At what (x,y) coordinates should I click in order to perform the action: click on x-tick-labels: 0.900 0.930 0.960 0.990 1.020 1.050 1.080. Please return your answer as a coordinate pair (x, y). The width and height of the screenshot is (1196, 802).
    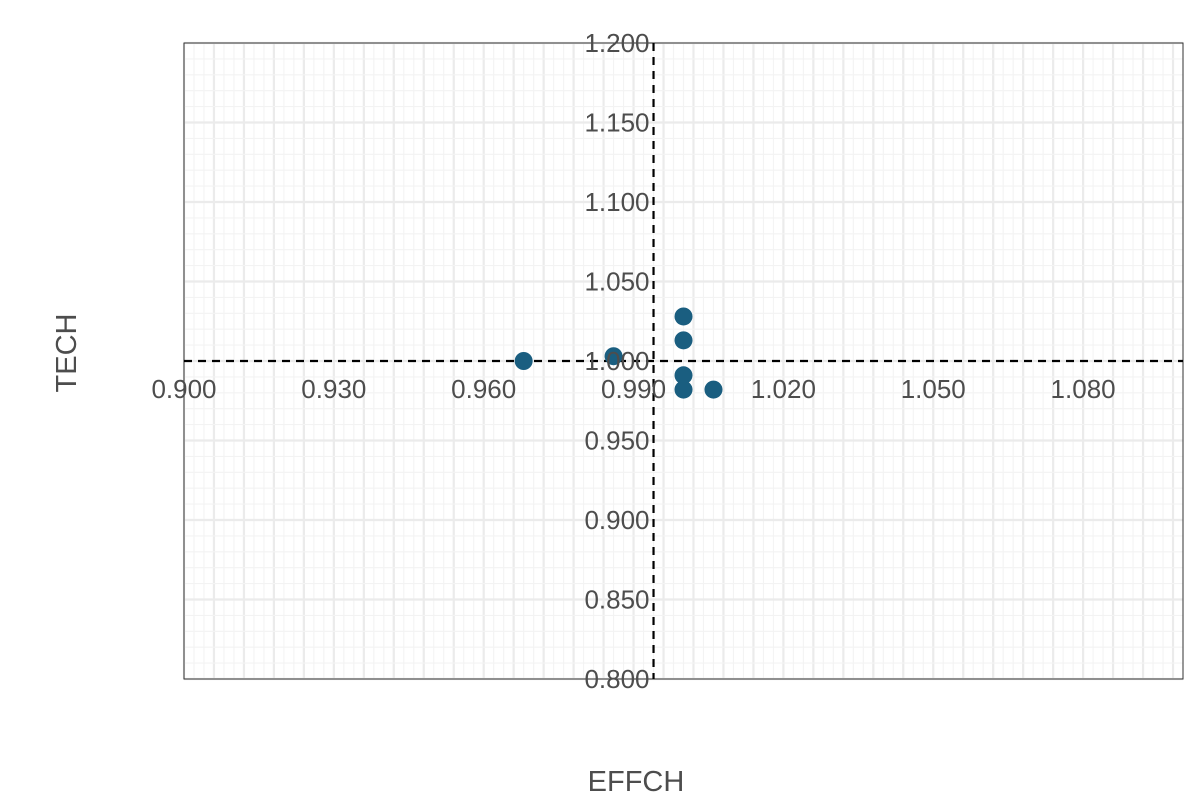
    Looking at the image, I should click on (633, 389).